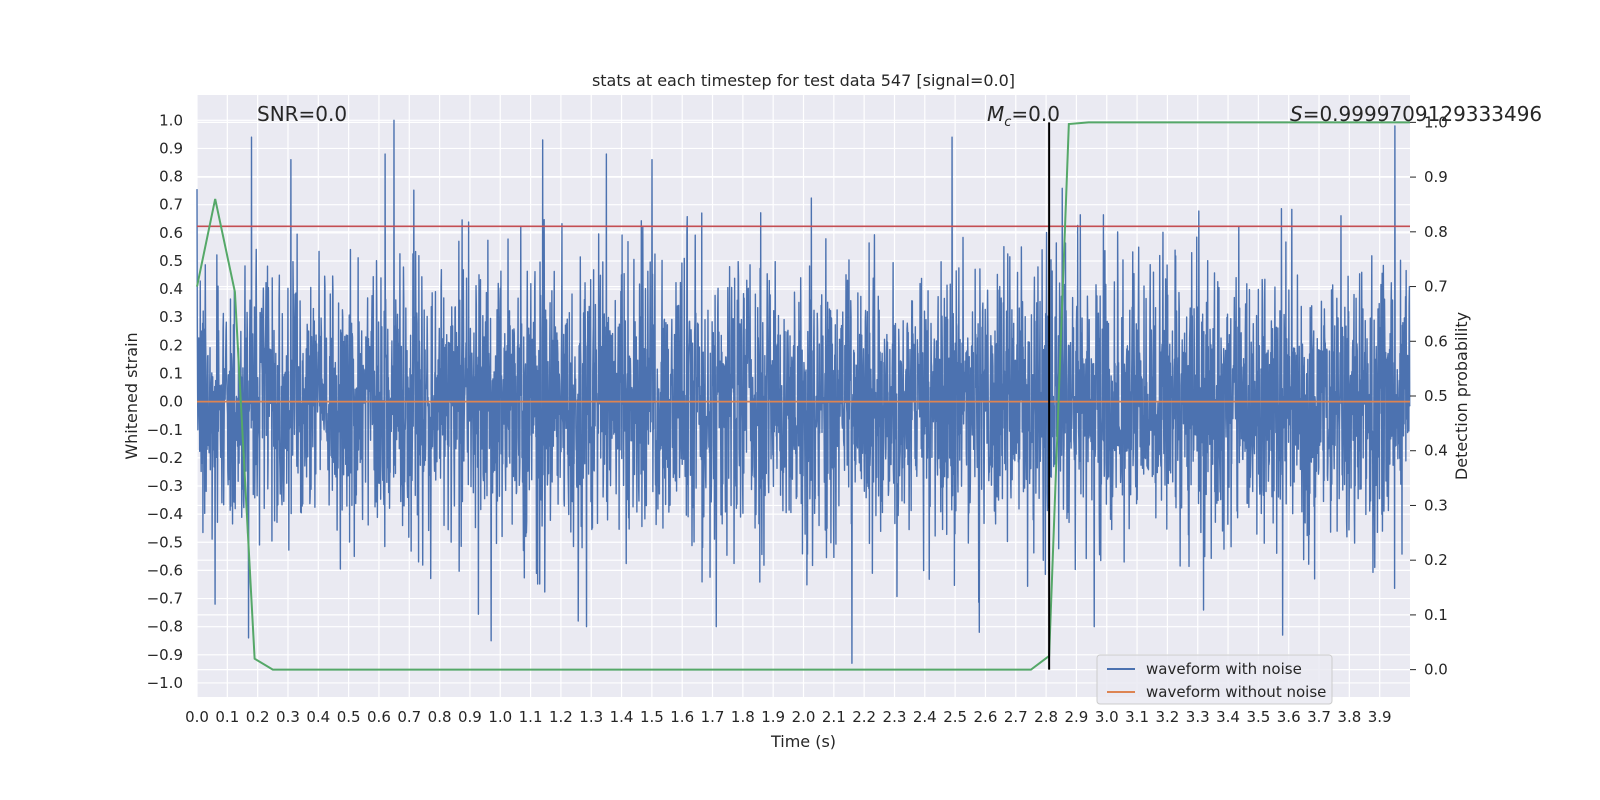 The width and height of the screenshot is (1600, 800). What do you see at coordinates (1436, 341) in the screenshot?
I see `y2-tick-label: 0.6` at bounding box center [1436, 341].